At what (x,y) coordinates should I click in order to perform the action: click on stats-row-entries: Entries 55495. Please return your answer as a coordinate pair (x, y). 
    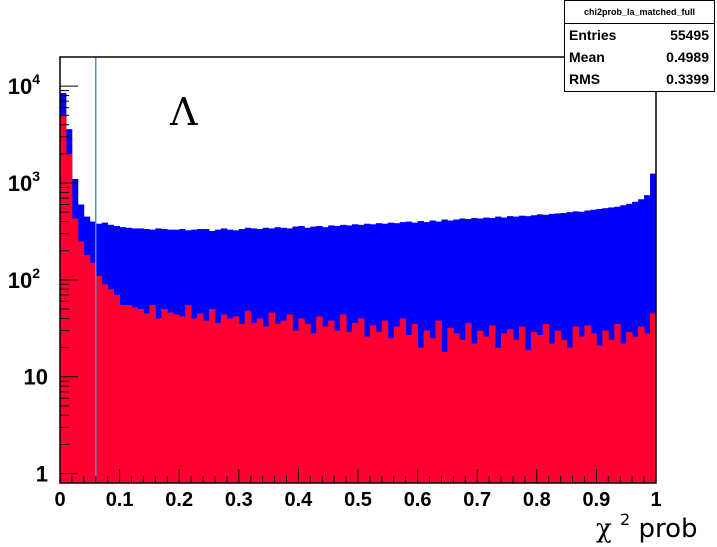
    Looking at the image, I should click on (639, 35).